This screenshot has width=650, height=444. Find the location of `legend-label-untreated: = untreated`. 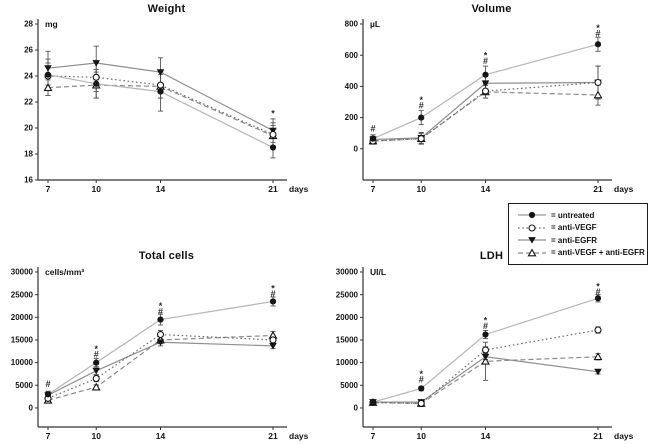

legend-label-untreated: = untreated is located at coordinates (573, 215).